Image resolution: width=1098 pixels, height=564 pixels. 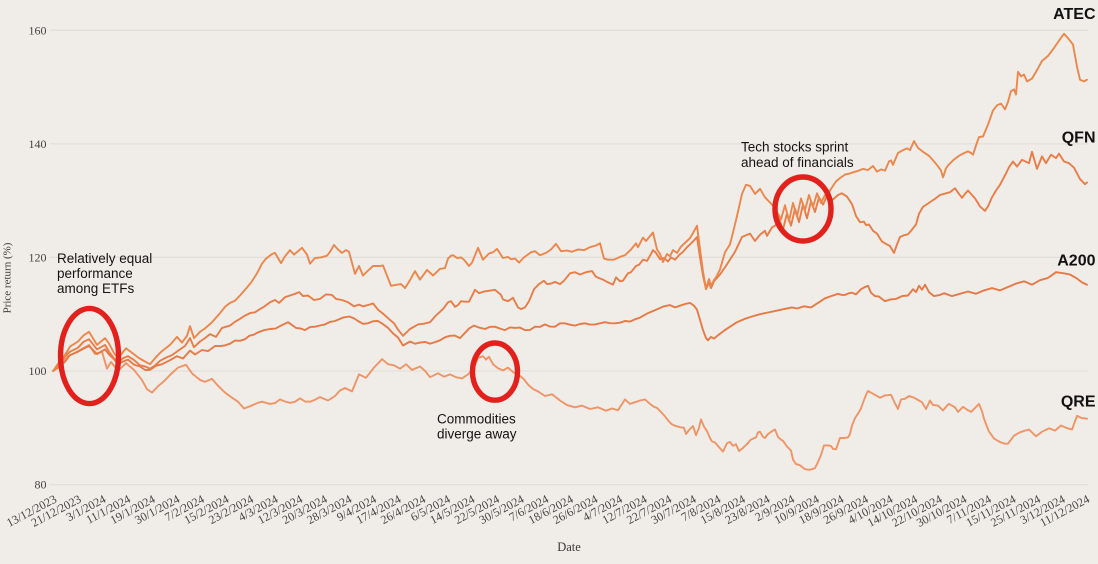 What do you see at coordinates (1074, 14) in the screenshot?
I see `svg-text: ATEC` at bounding box center [1074, 14].